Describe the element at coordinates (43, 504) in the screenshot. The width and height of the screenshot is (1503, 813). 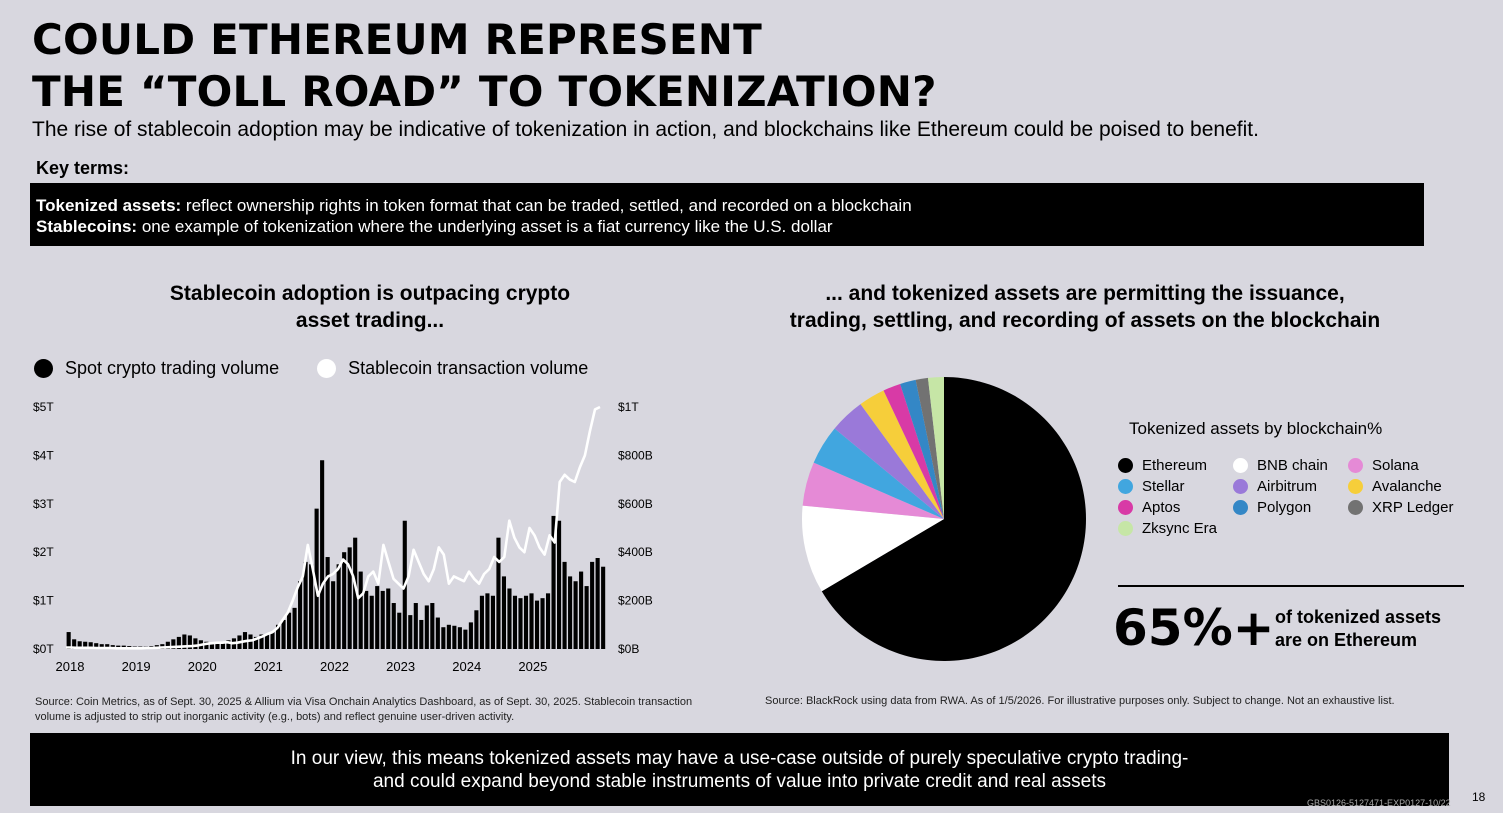
I see `left-axis-tick-label: $3T` at that location.